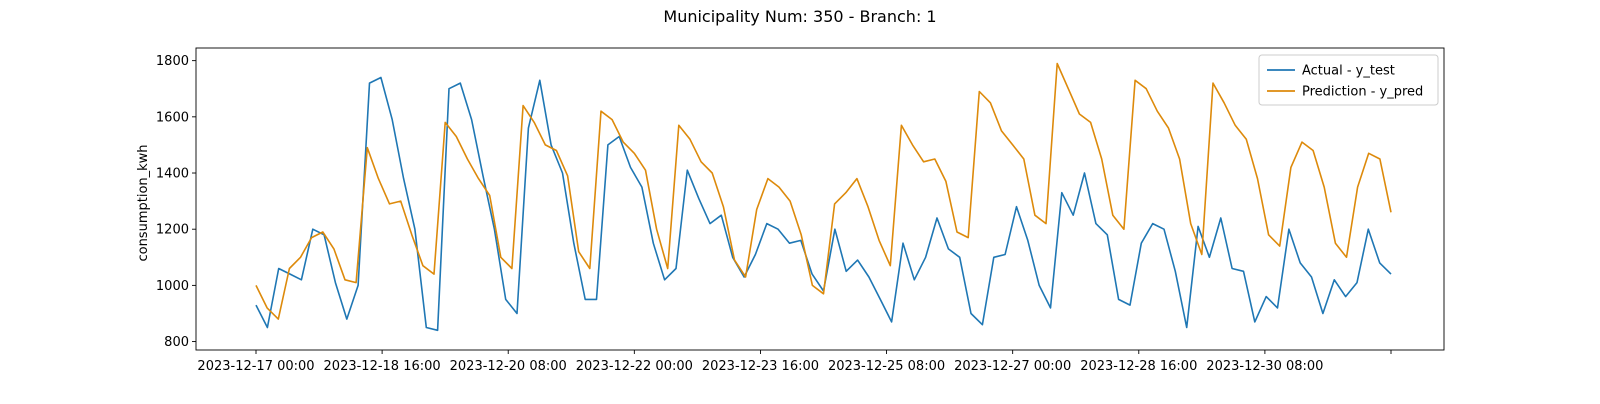 This screenshot has width=1600, height=404. What do you see at coordinates (172, 117) in the screenshot?
I see `y-tick-label: 1600` at bounding box center [172, 117].